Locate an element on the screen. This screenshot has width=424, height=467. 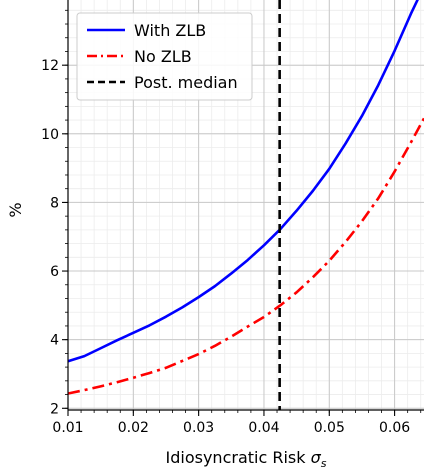
legend-label-post-median: Post. median is located at coordinates (186, 82).